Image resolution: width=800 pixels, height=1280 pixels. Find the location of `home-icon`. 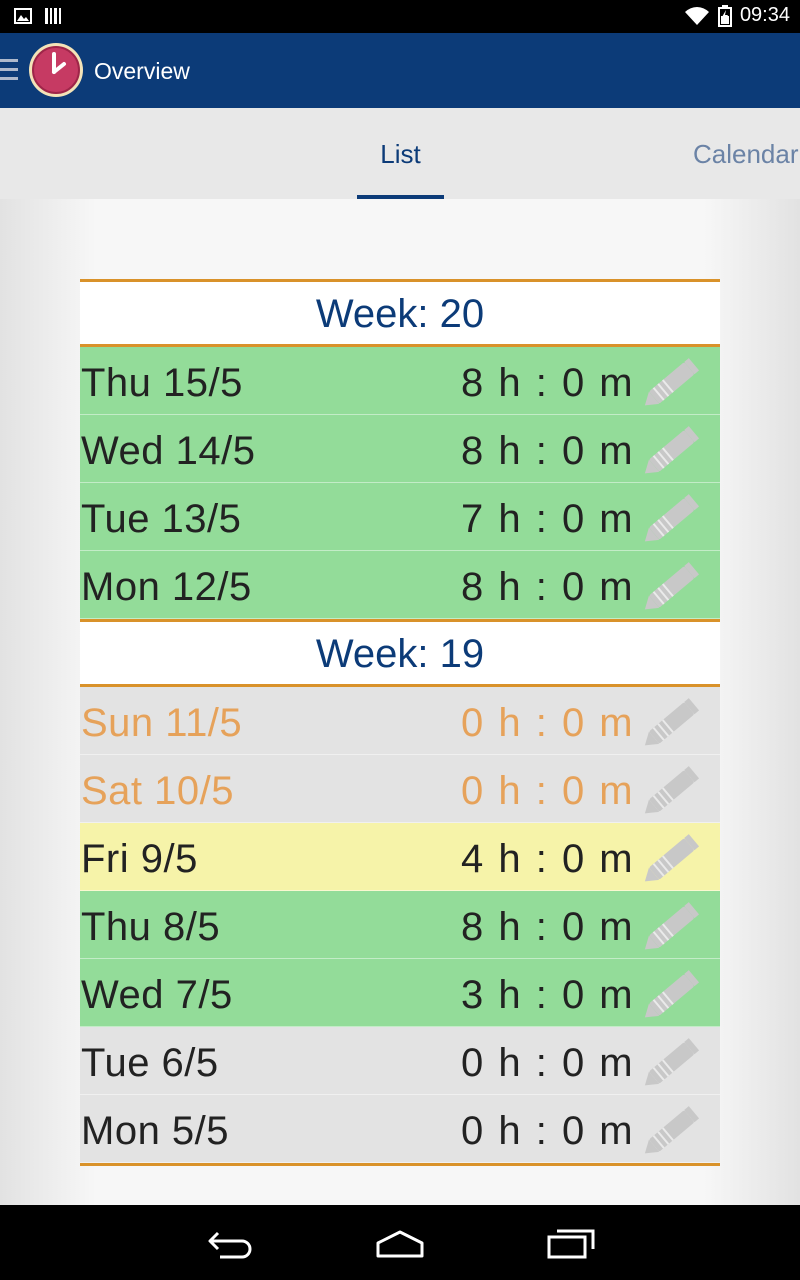

home-icon is located at coordinates (400, 1244).